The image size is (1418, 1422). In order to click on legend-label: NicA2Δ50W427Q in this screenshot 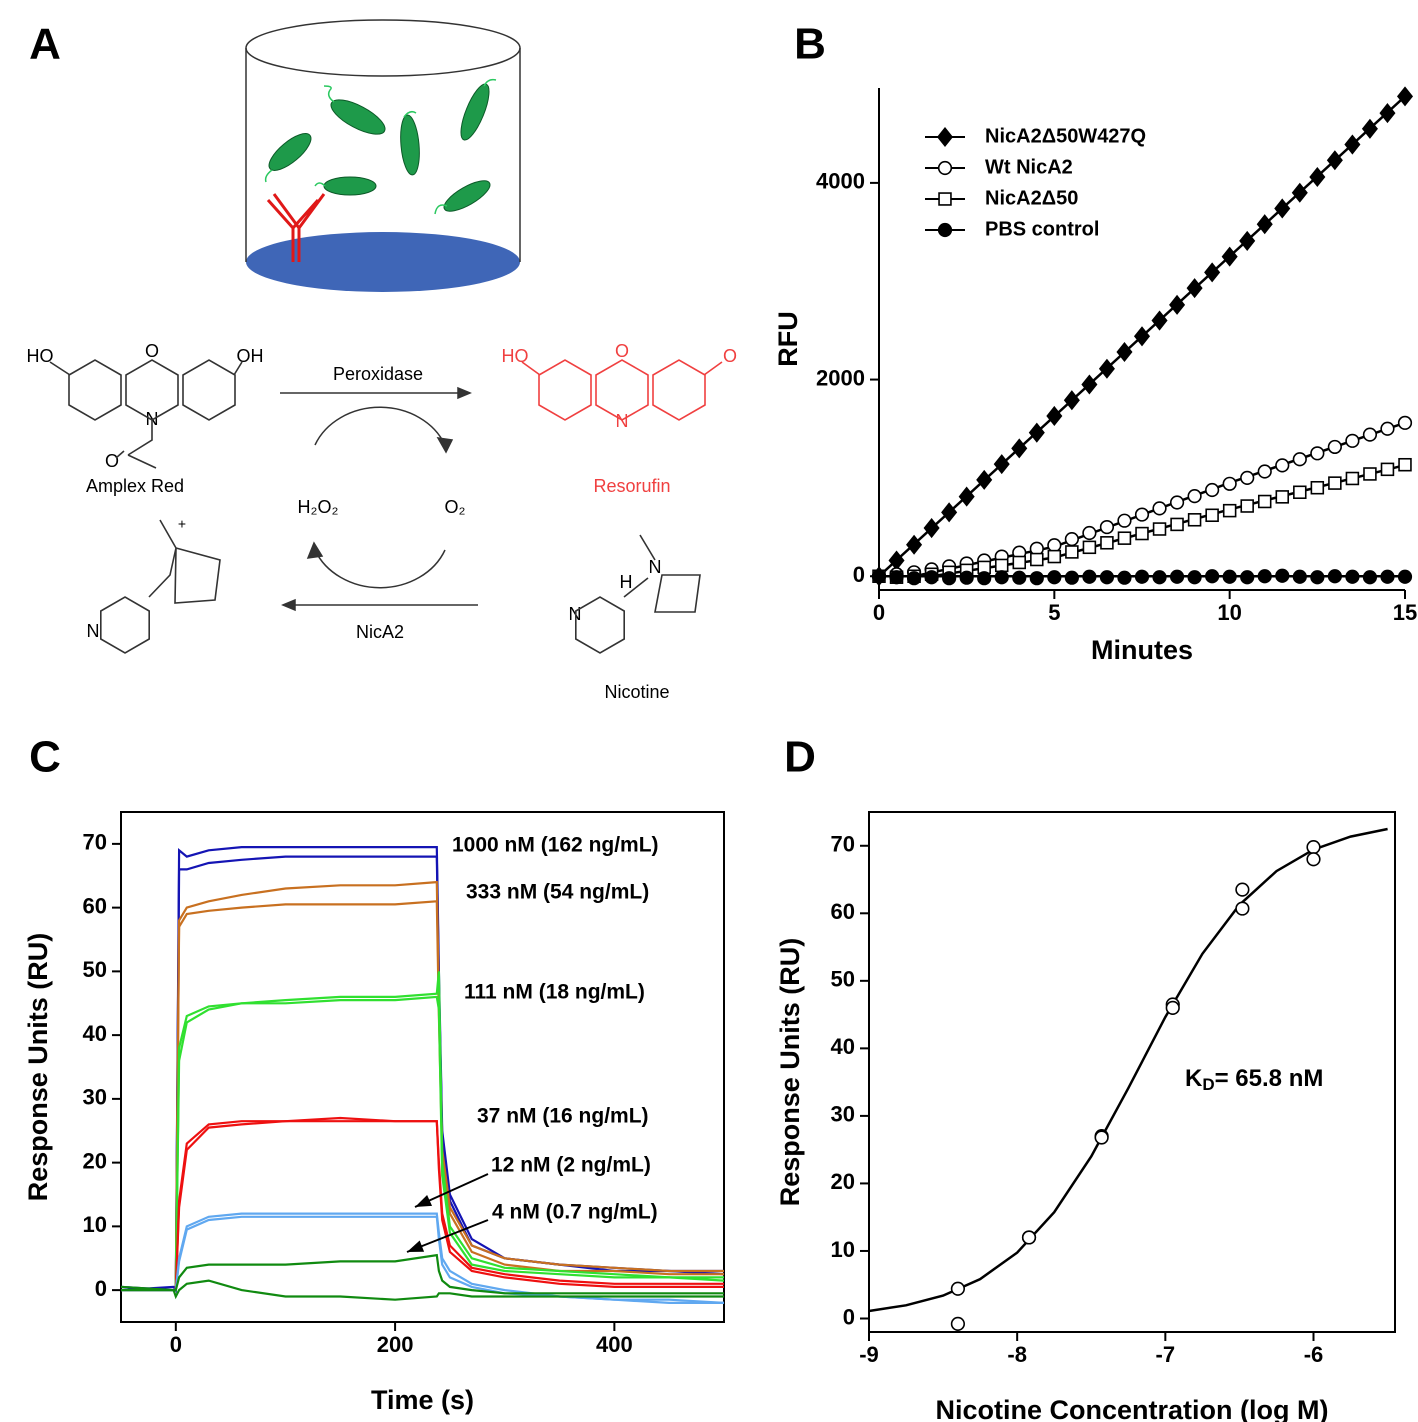, I will do `click(1065, 136)`.